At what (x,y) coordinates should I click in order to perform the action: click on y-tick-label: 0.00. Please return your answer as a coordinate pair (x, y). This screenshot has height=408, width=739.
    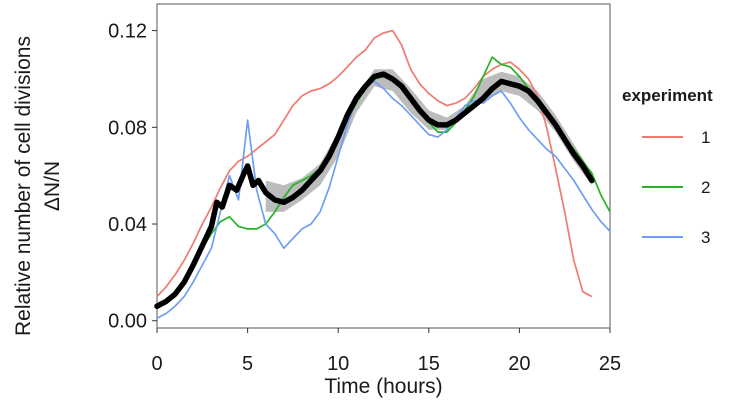
    Looking at the image, I should click on (127, 322).